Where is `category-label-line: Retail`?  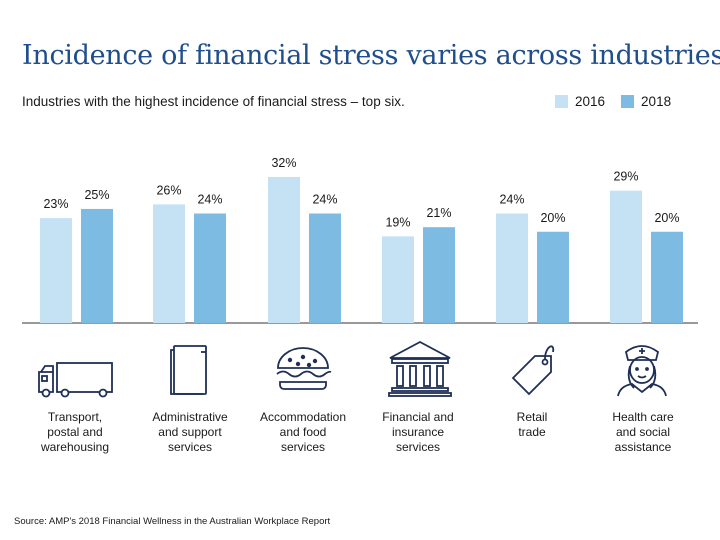
category-label-line: Retail is located at coordinates (532, 417).